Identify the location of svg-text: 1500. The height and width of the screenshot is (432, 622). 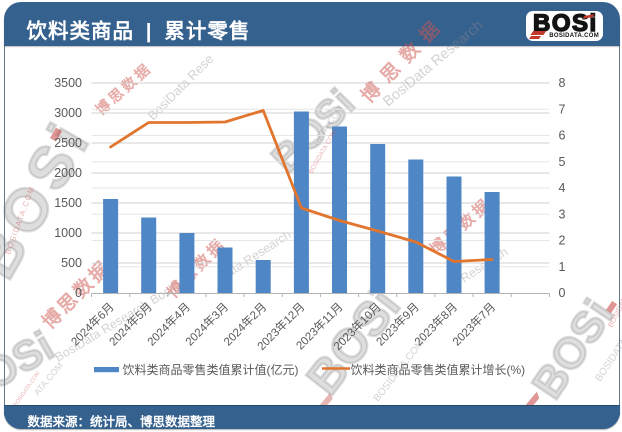
(68, 203).